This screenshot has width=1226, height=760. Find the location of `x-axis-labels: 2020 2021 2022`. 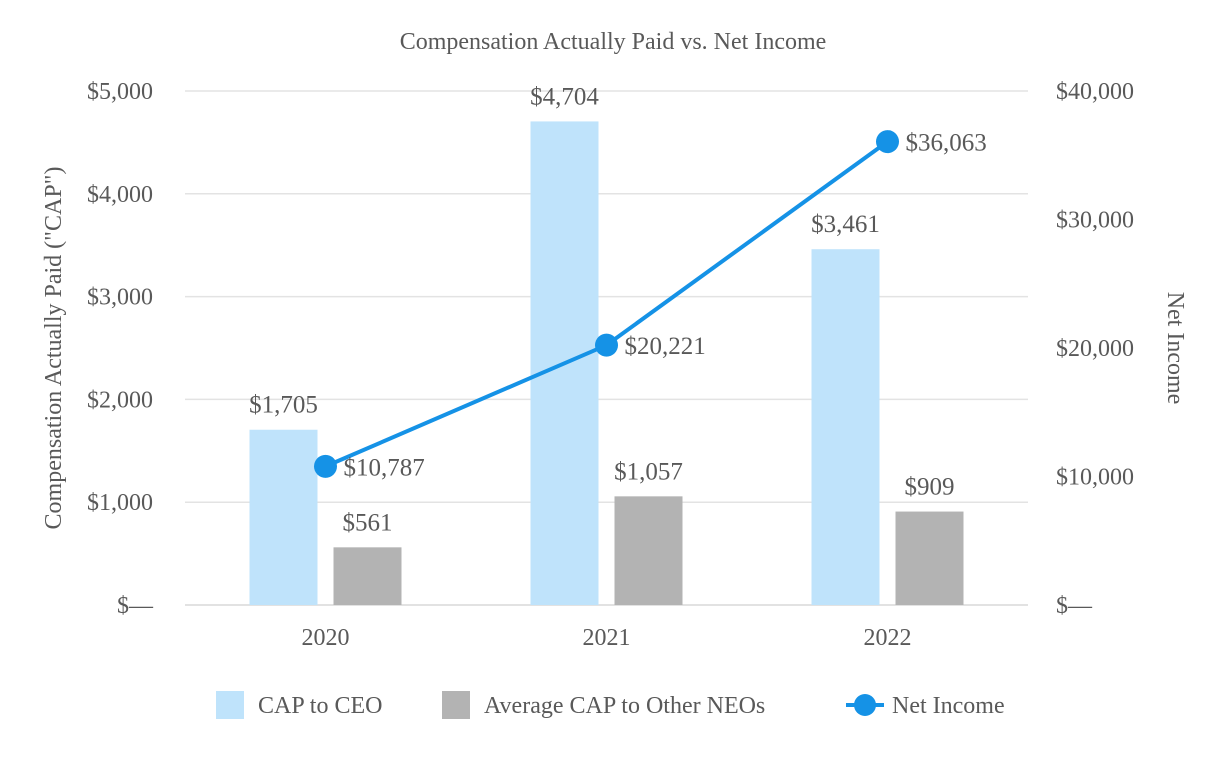

x-axis-labels: 2020 2021 2022 is located at coordinates (607, 638).